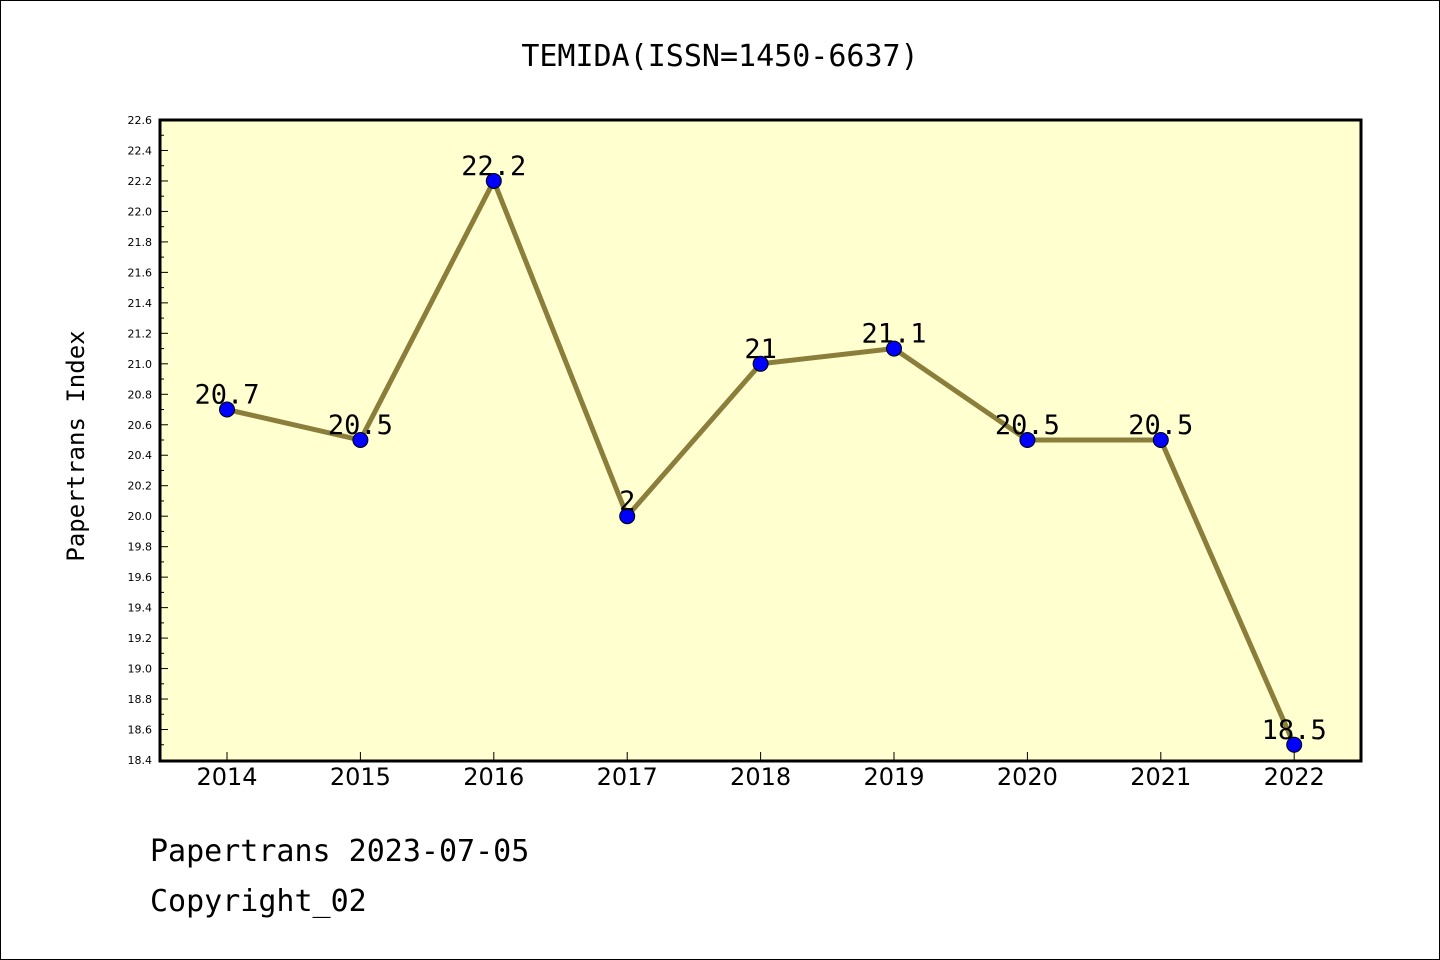 The width and height of the screenshot is (1440, 960). Describe the element at coordinates (760, 777) in the screenshot. I see `x-tick-label: 2018` at that location.